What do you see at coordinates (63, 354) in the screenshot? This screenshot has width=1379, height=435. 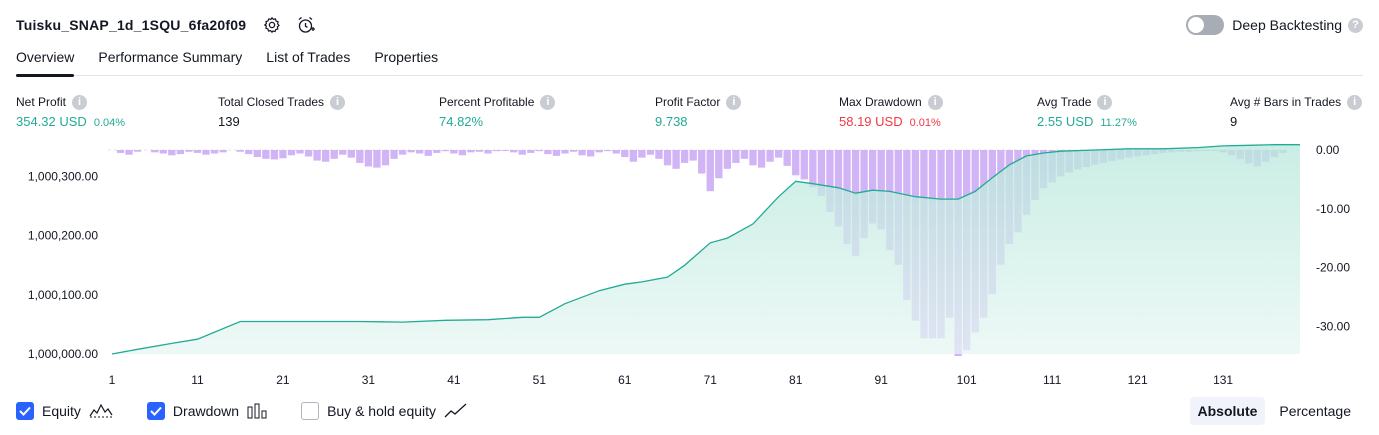 I see `left-axis-tick: 1,000,000.00` at bounding box center [63, 354].